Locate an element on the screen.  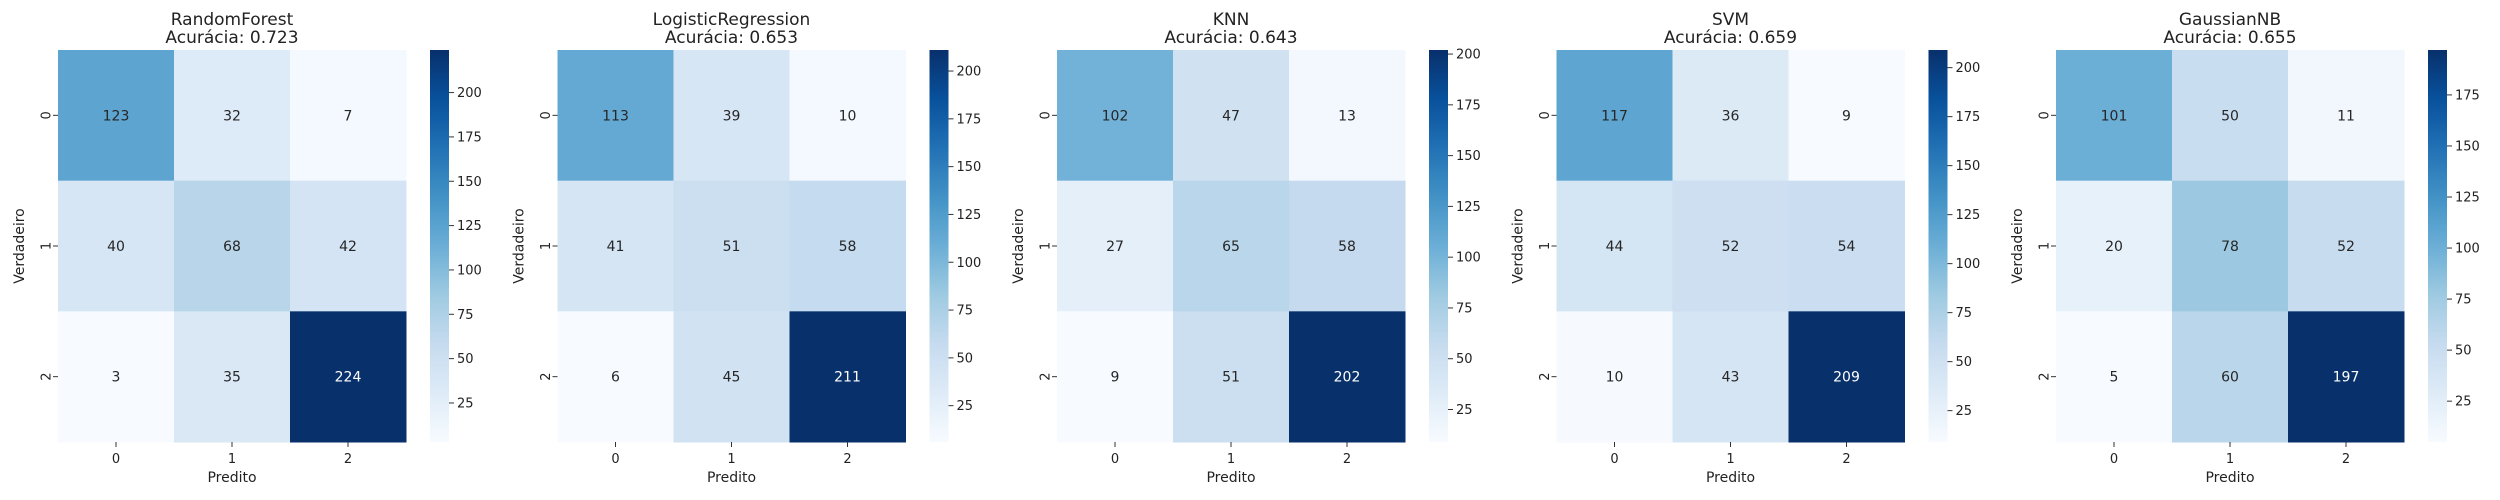
cell-value: 42 is located at coordinates (348, 247).